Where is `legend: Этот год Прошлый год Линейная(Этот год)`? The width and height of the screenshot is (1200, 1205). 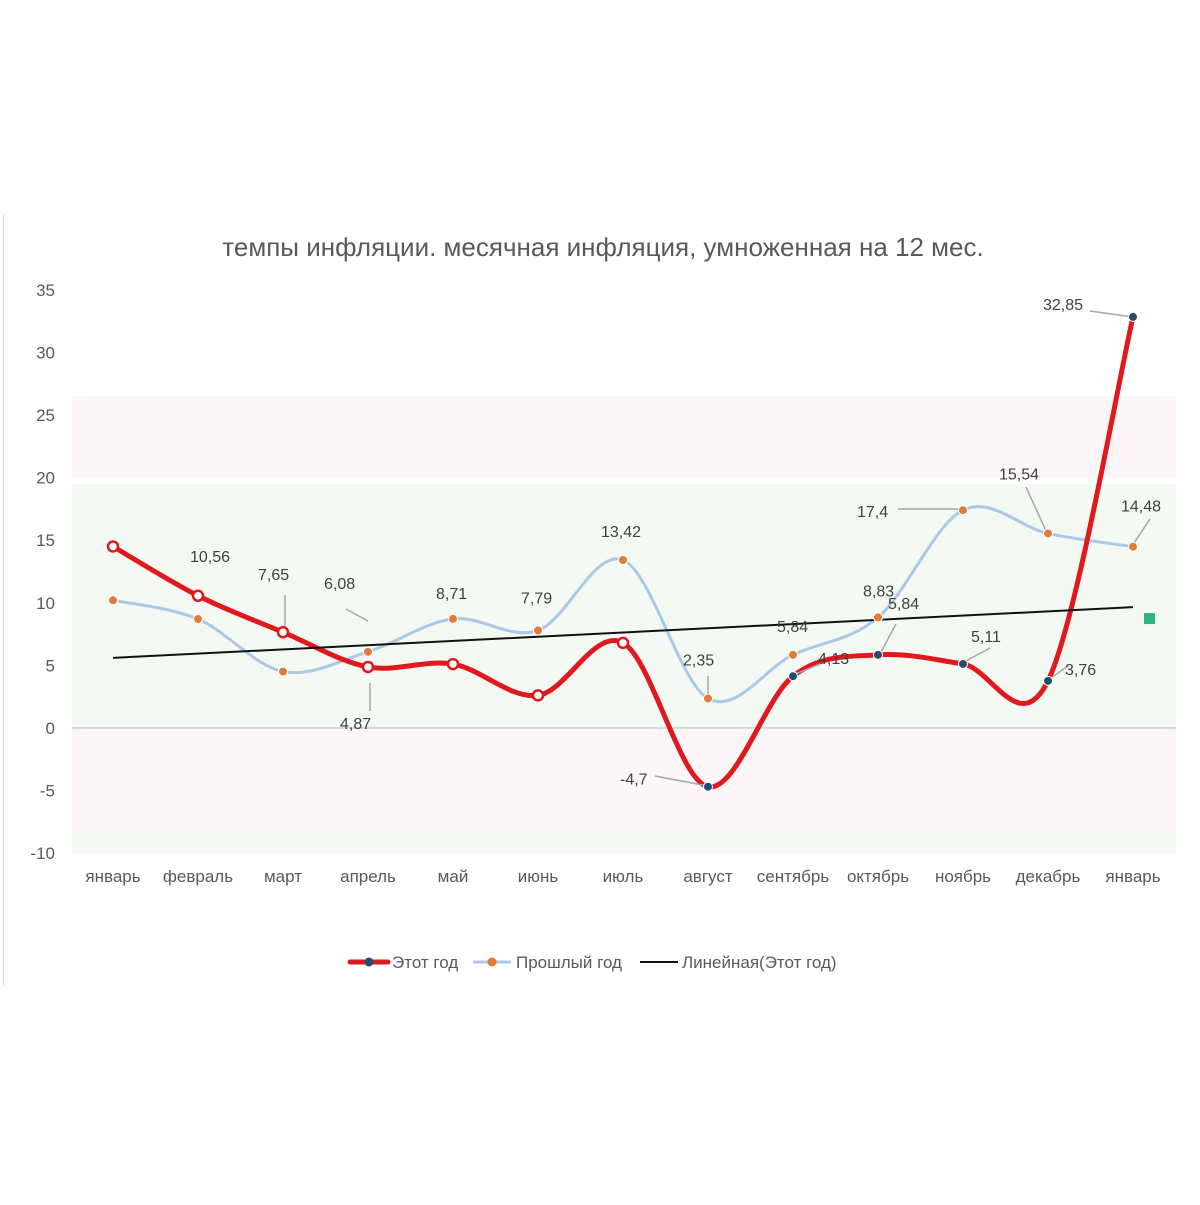 legend: Этот год Прошлый год Линейная(Этот год) is located at coordinates (592, 962).